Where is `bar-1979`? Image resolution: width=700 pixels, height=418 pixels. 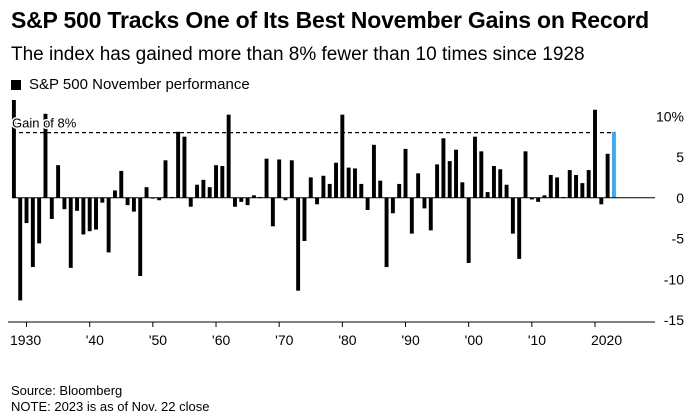 bar-1979 is located at coordinates (336, 180).